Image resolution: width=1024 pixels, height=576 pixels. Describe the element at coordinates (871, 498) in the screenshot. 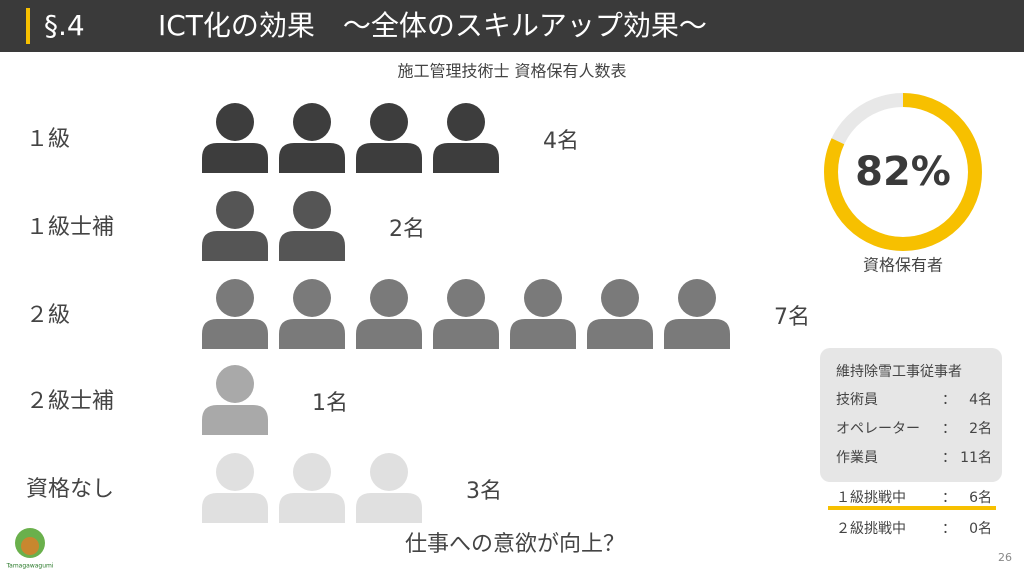

I see `role: １級挑戦中` at that location.